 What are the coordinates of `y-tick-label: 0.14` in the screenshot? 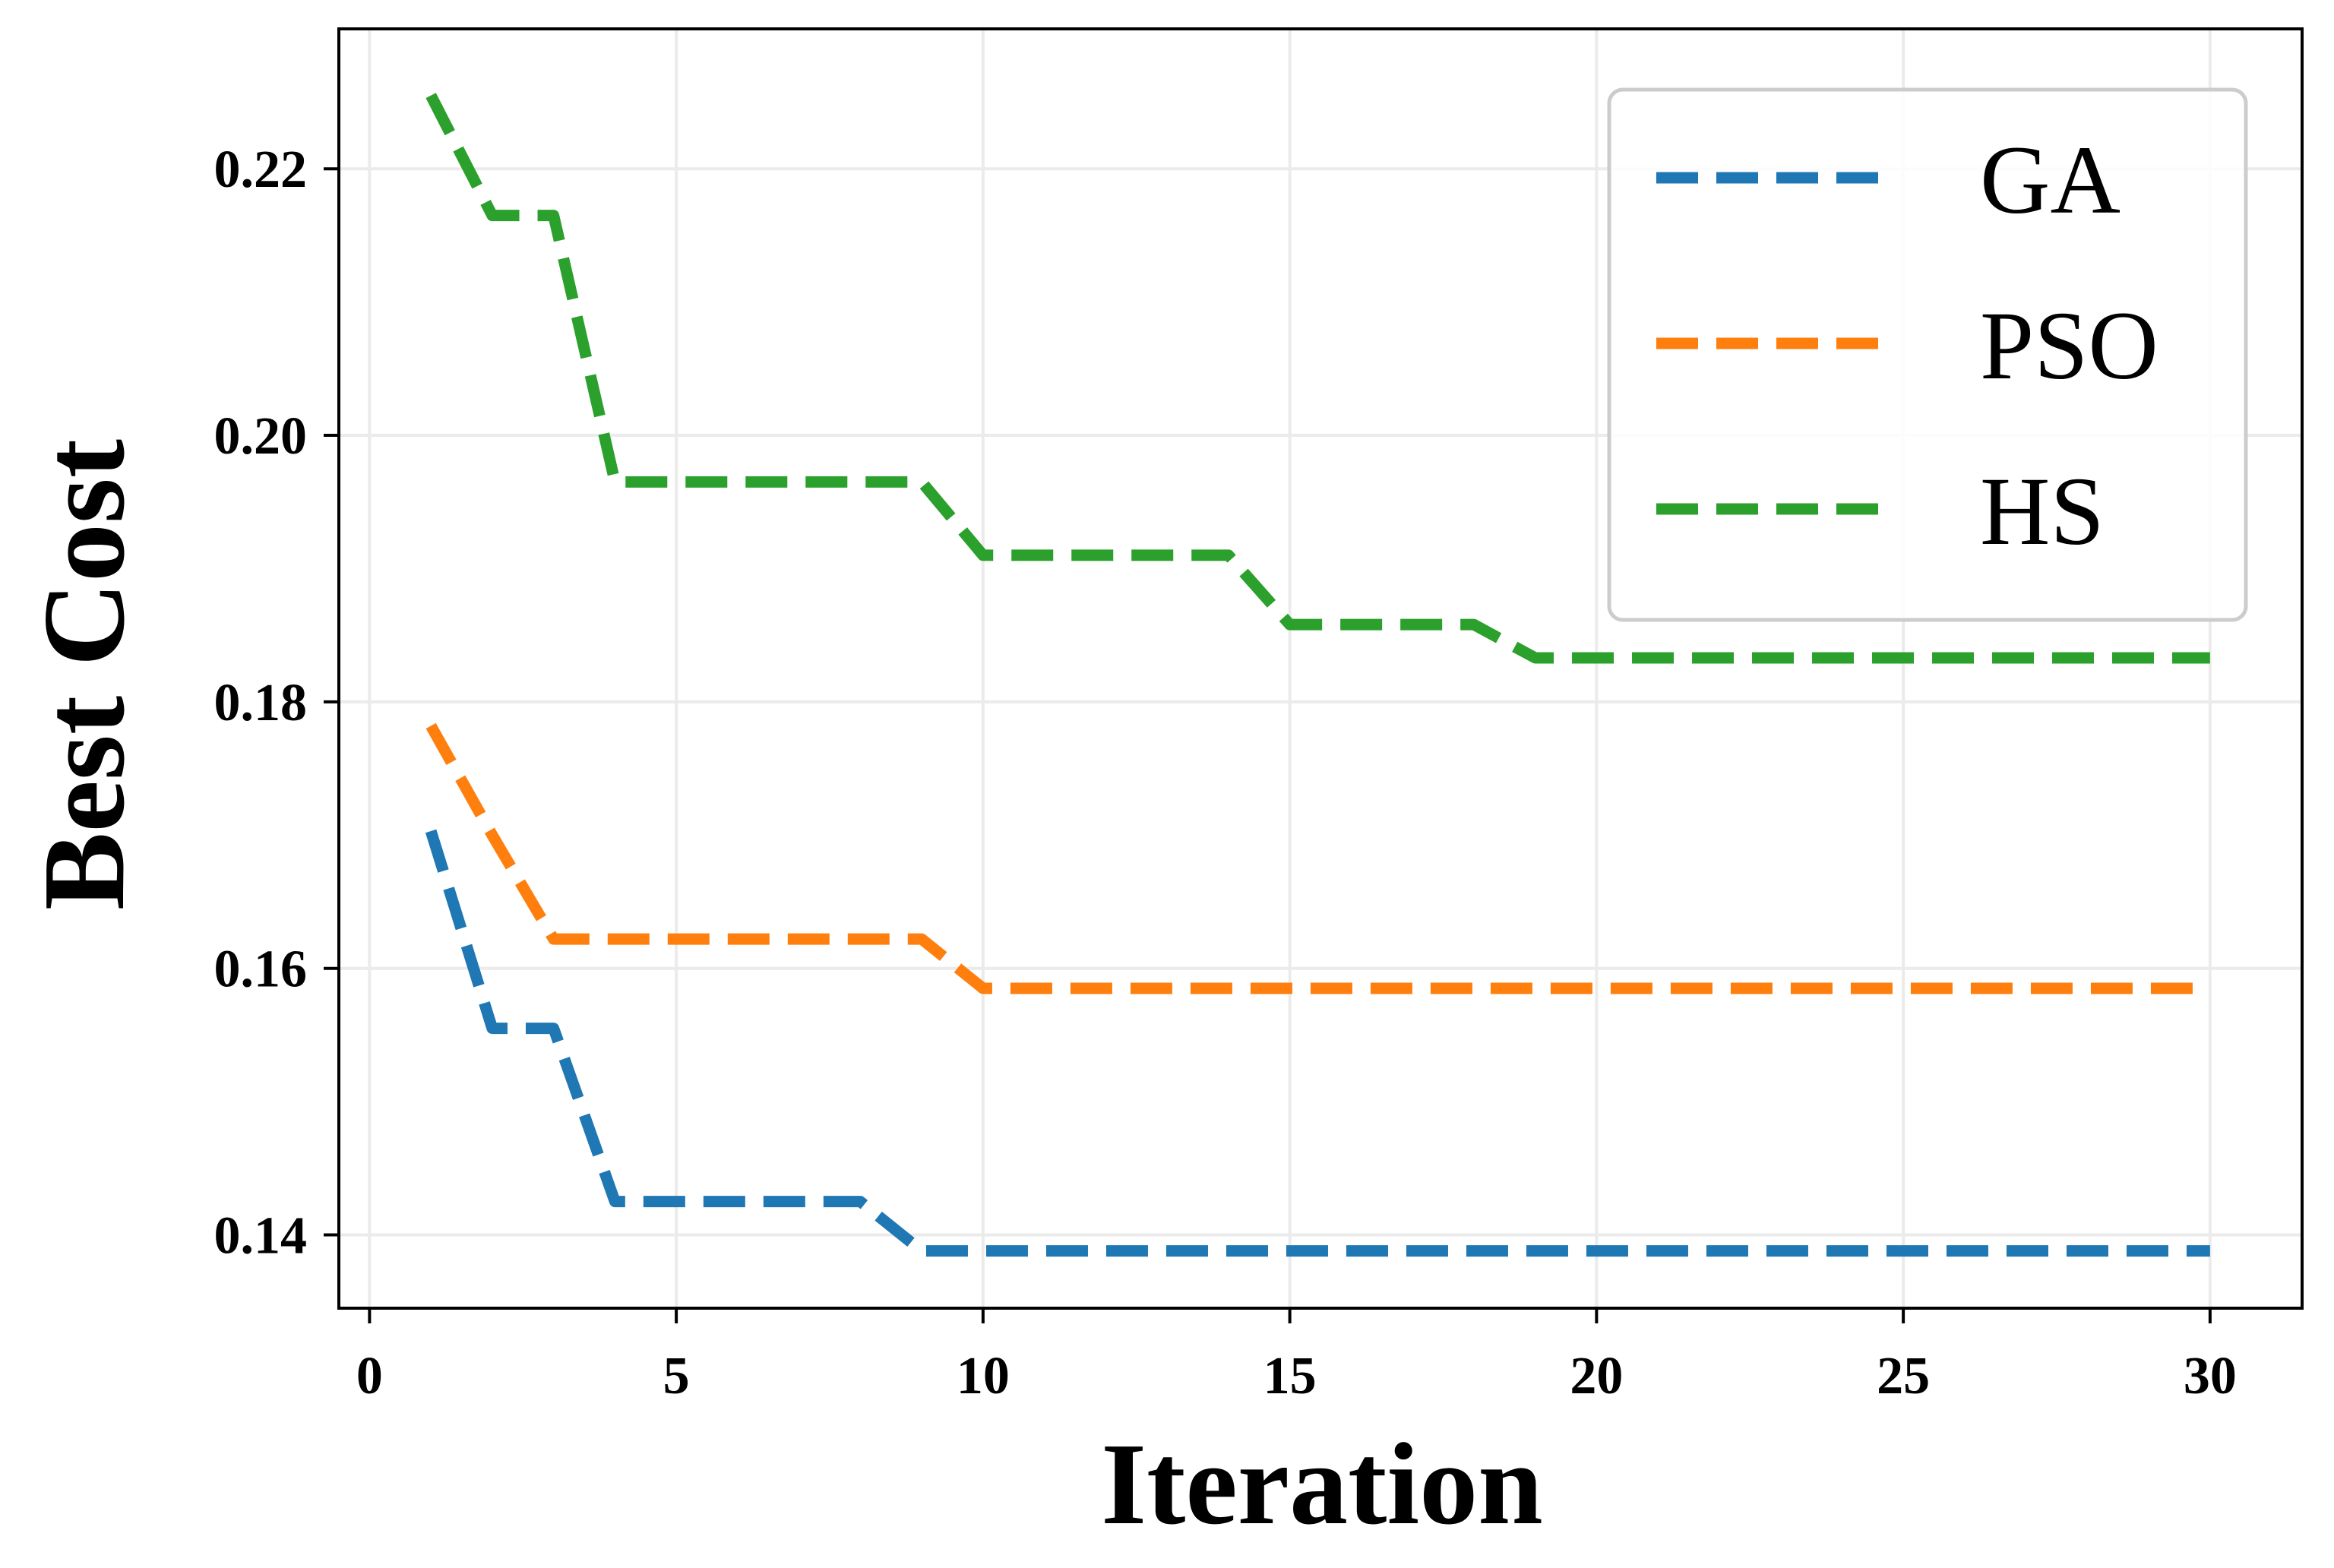 It's located at (261, 1236).